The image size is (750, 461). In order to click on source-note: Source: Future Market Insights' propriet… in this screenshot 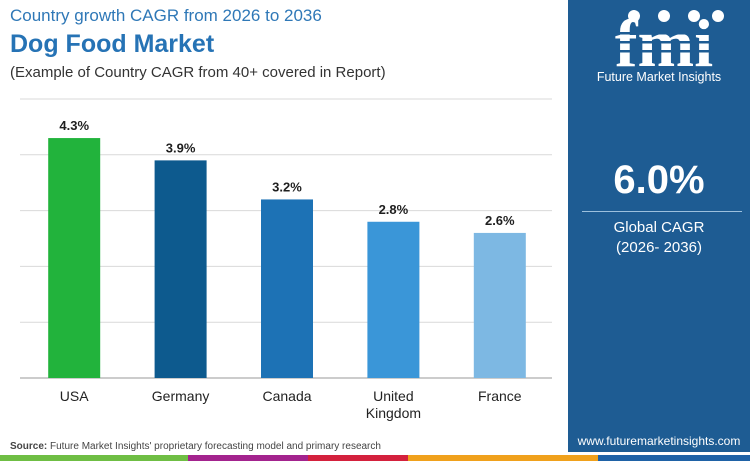, I will do `click(195, 446)`.